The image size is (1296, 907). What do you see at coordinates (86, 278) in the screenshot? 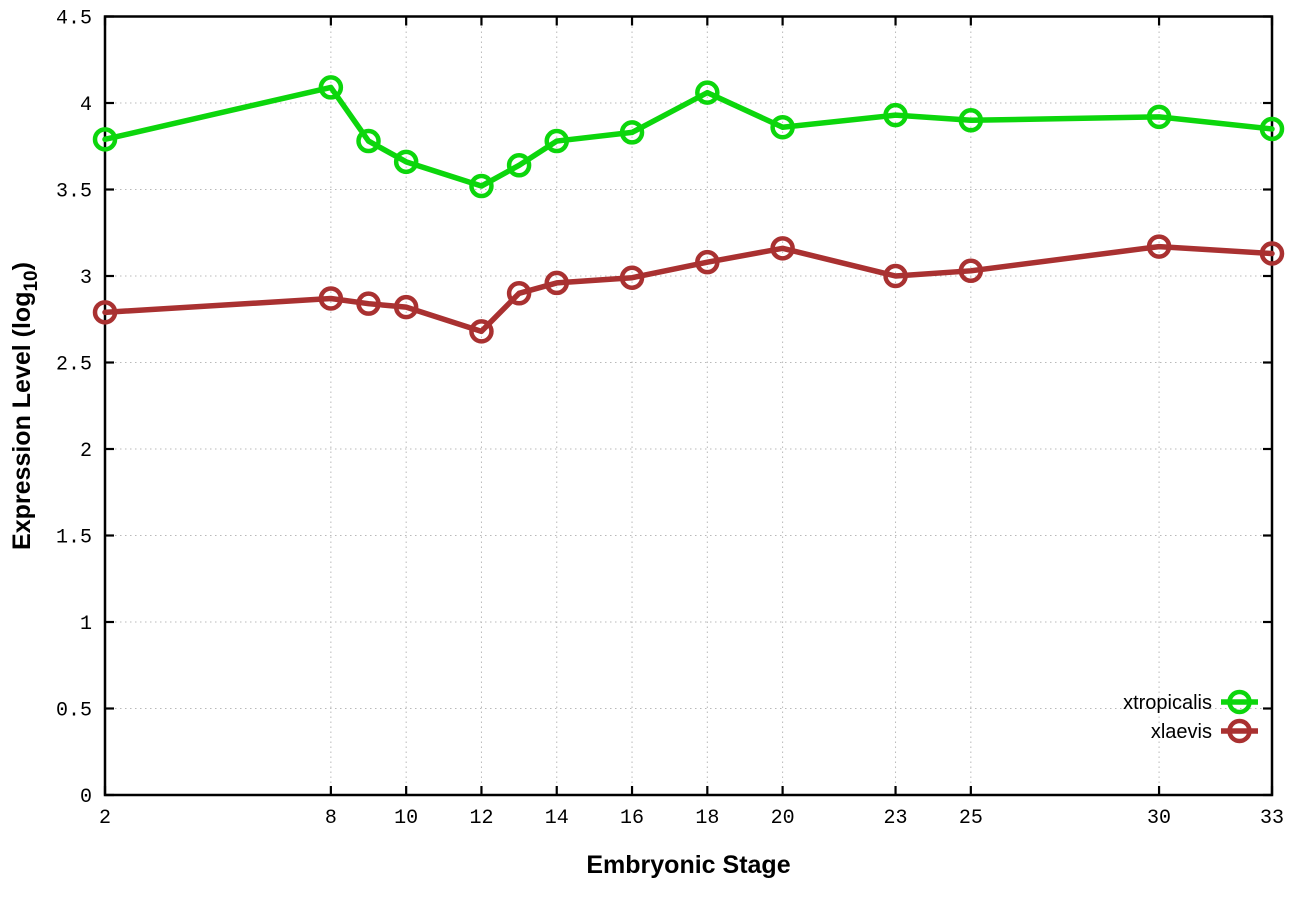
I see `y-tick-label: 3` at bounding box center [86, 278].